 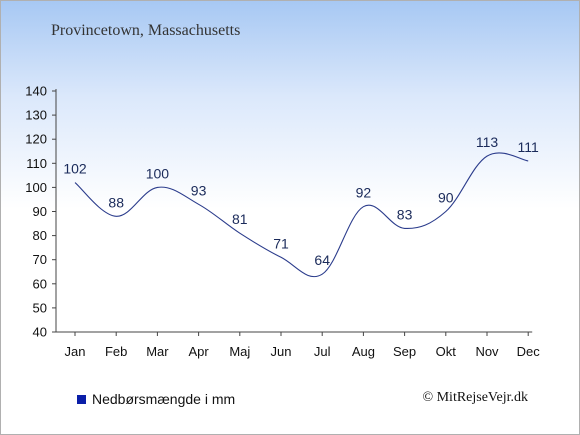 What do you see at coordinates (36, 163) in the screenshot?
I see `y-tick-label: 110` at bounding box center [36, 163].